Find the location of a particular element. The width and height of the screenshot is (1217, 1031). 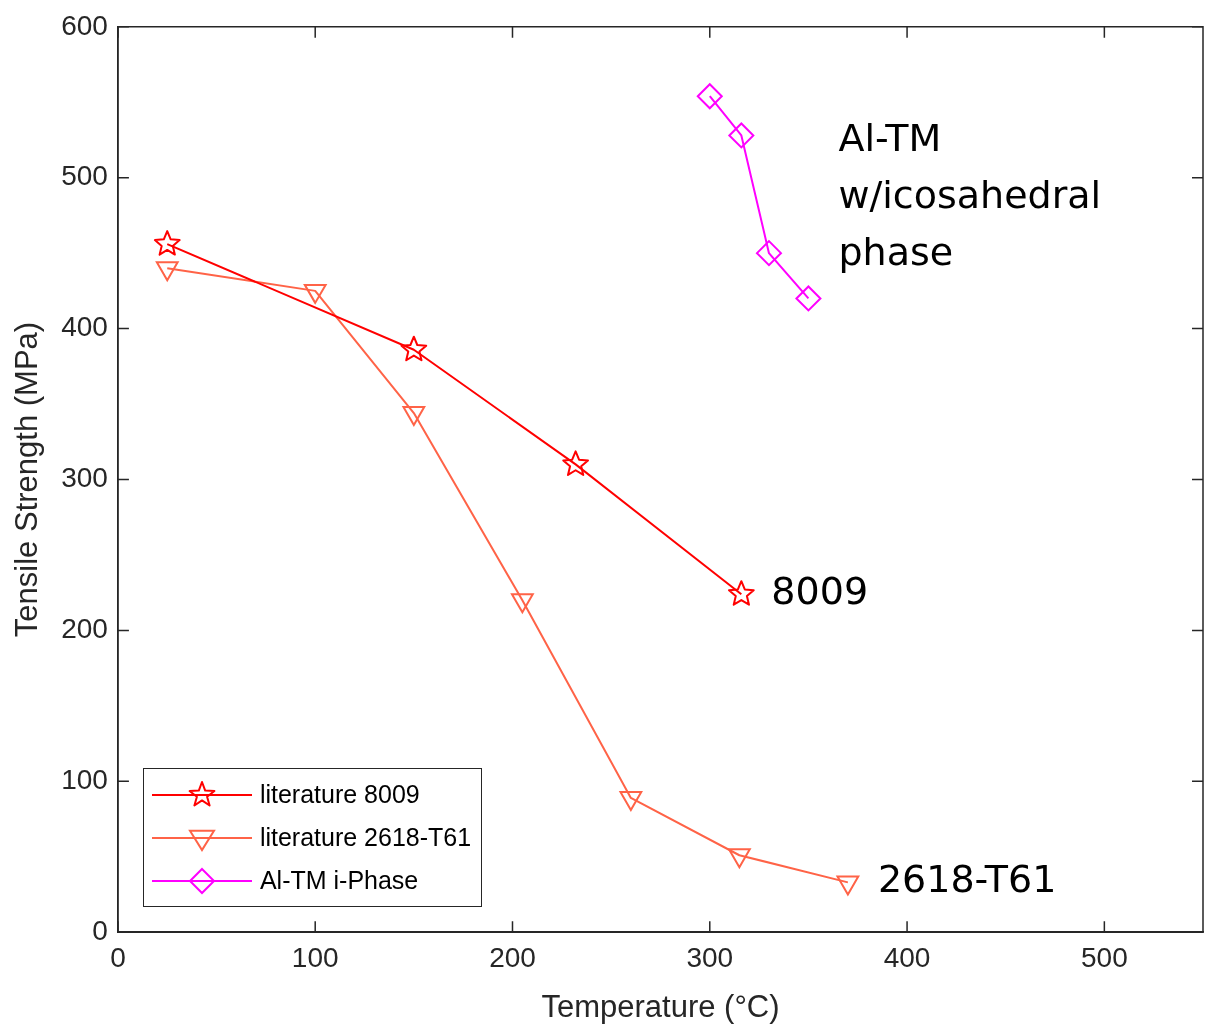

annotation: 2618-T61 is located at coordinates (967, 879).